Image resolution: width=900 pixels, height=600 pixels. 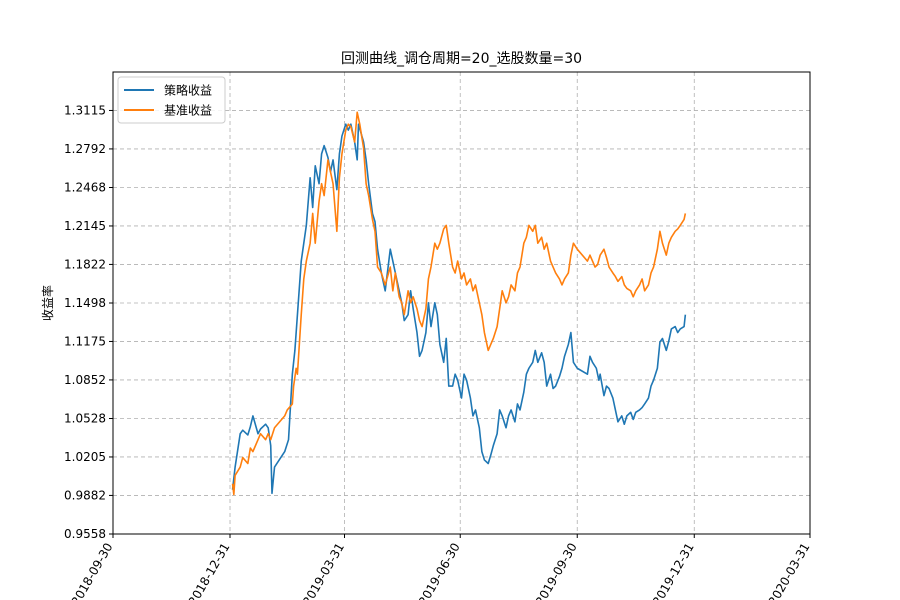 I want to click on legend-label-benchmark: 基准收益, so click(x=188, y=111).